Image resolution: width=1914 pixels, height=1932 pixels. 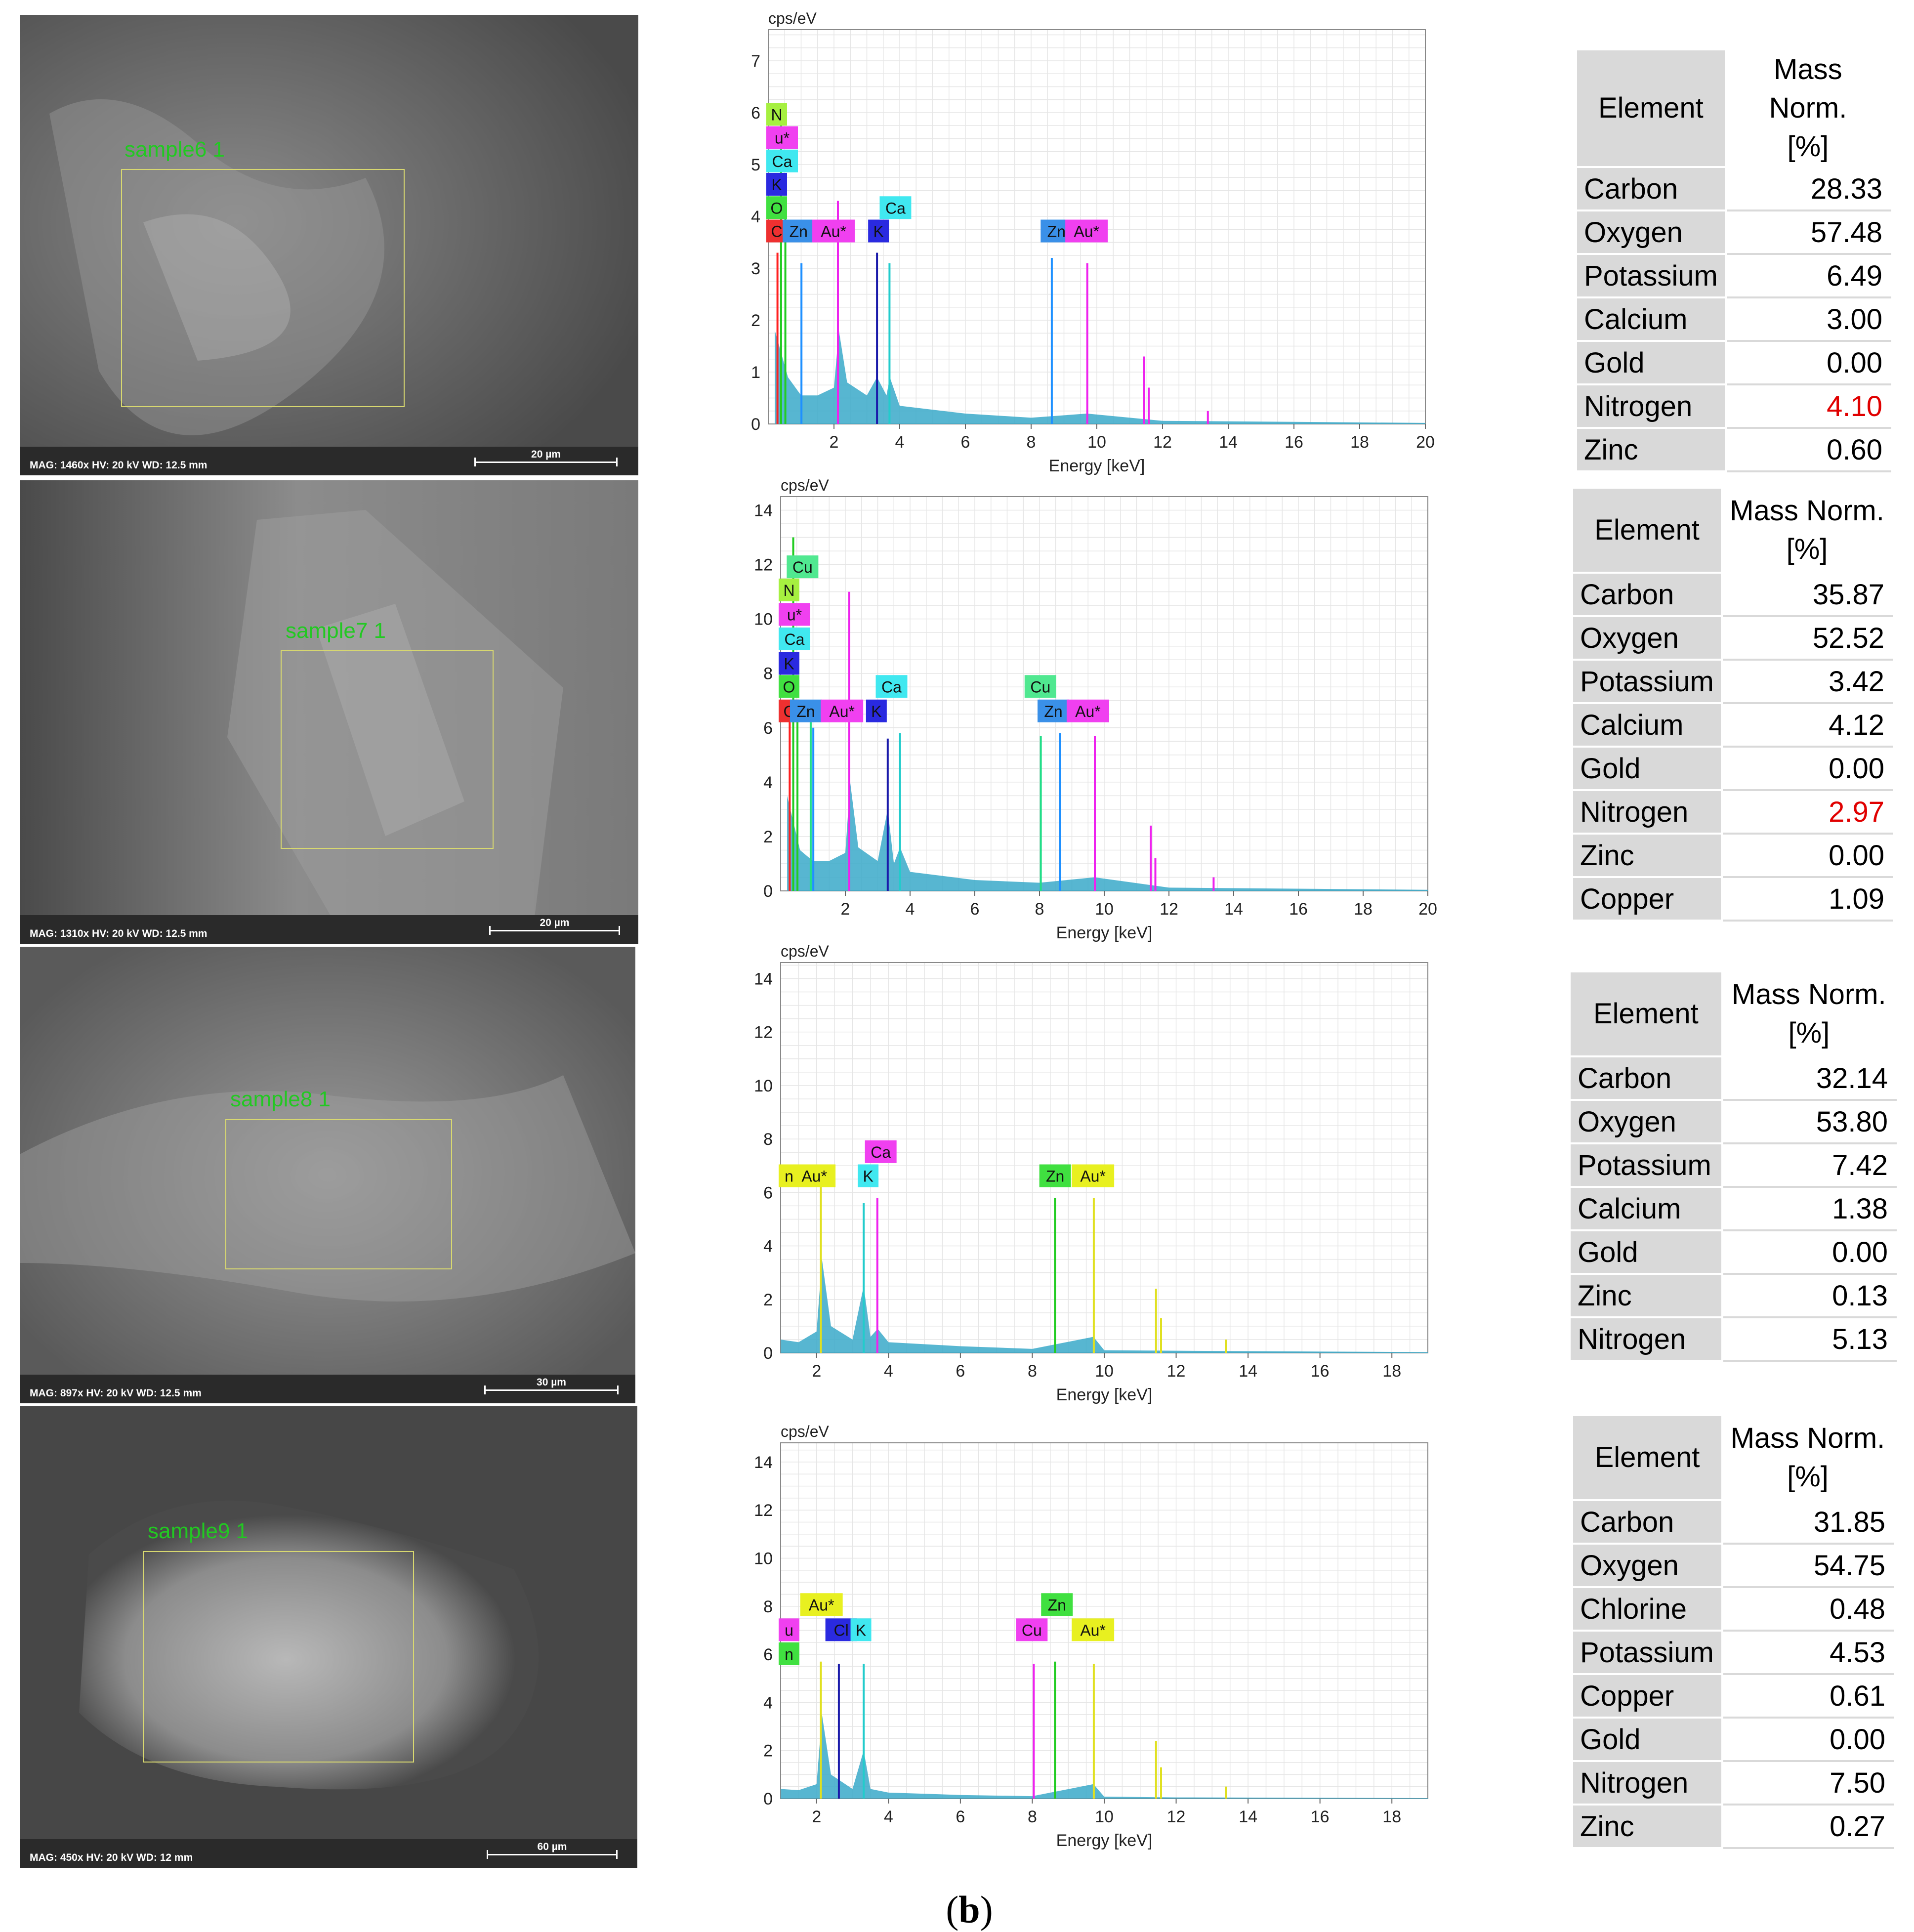 I want to click on element-name: Zinc, so click(x=1646, y=1295).